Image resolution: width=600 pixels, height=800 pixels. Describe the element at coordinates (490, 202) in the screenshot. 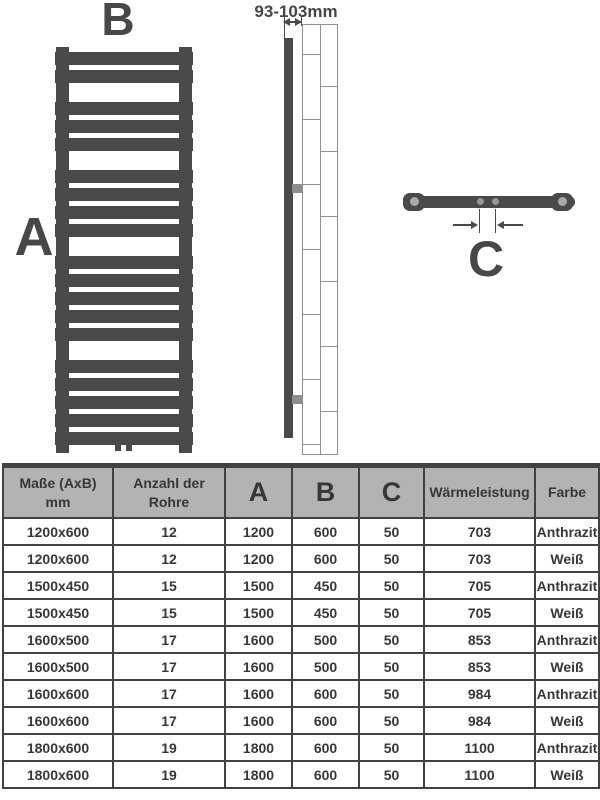

I see `radiator-top-profile` at that location.